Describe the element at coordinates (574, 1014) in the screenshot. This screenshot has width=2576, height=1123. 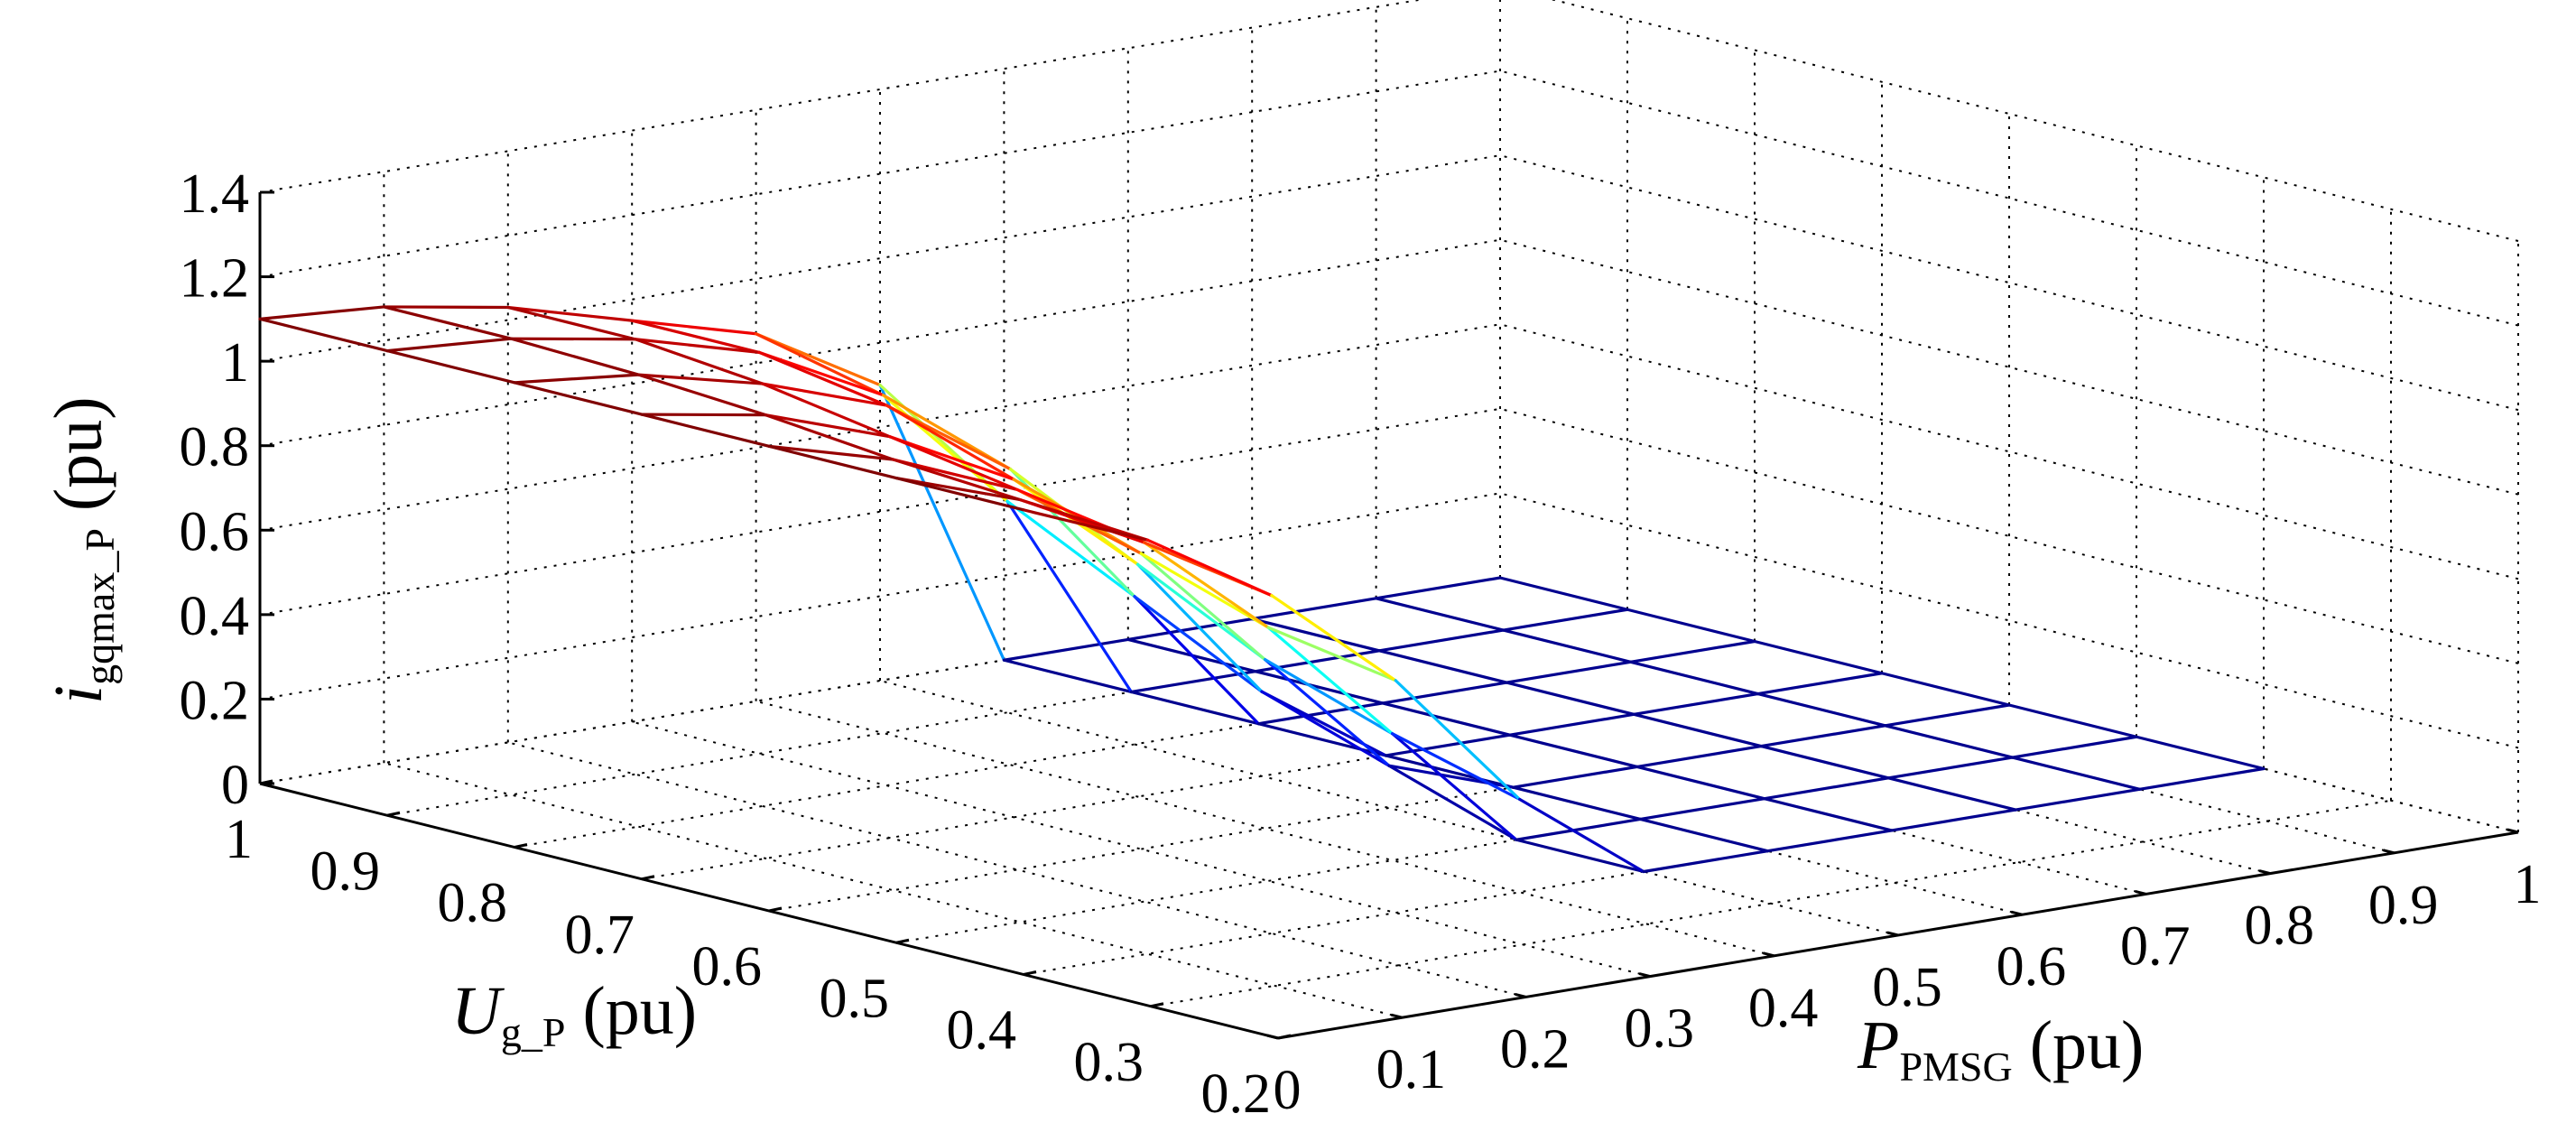
I see `y-axis-label: Ug_P (pu)` at that location.